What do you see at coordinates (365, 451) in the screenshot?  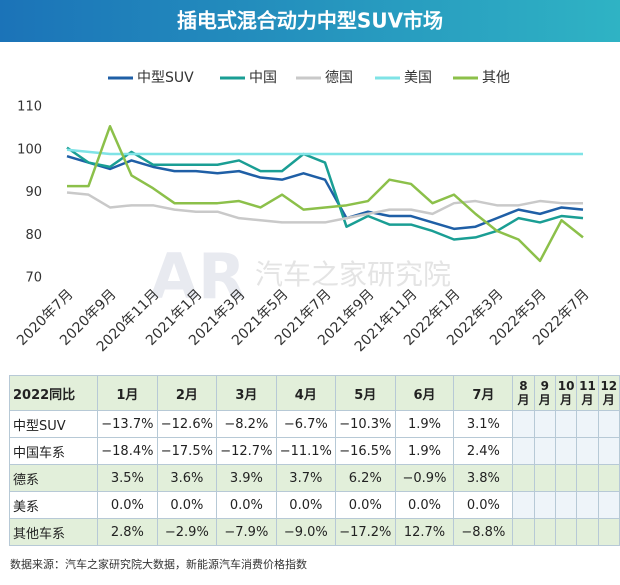 I see `table-cell: −16.5%` at bounding box center [365, 451].